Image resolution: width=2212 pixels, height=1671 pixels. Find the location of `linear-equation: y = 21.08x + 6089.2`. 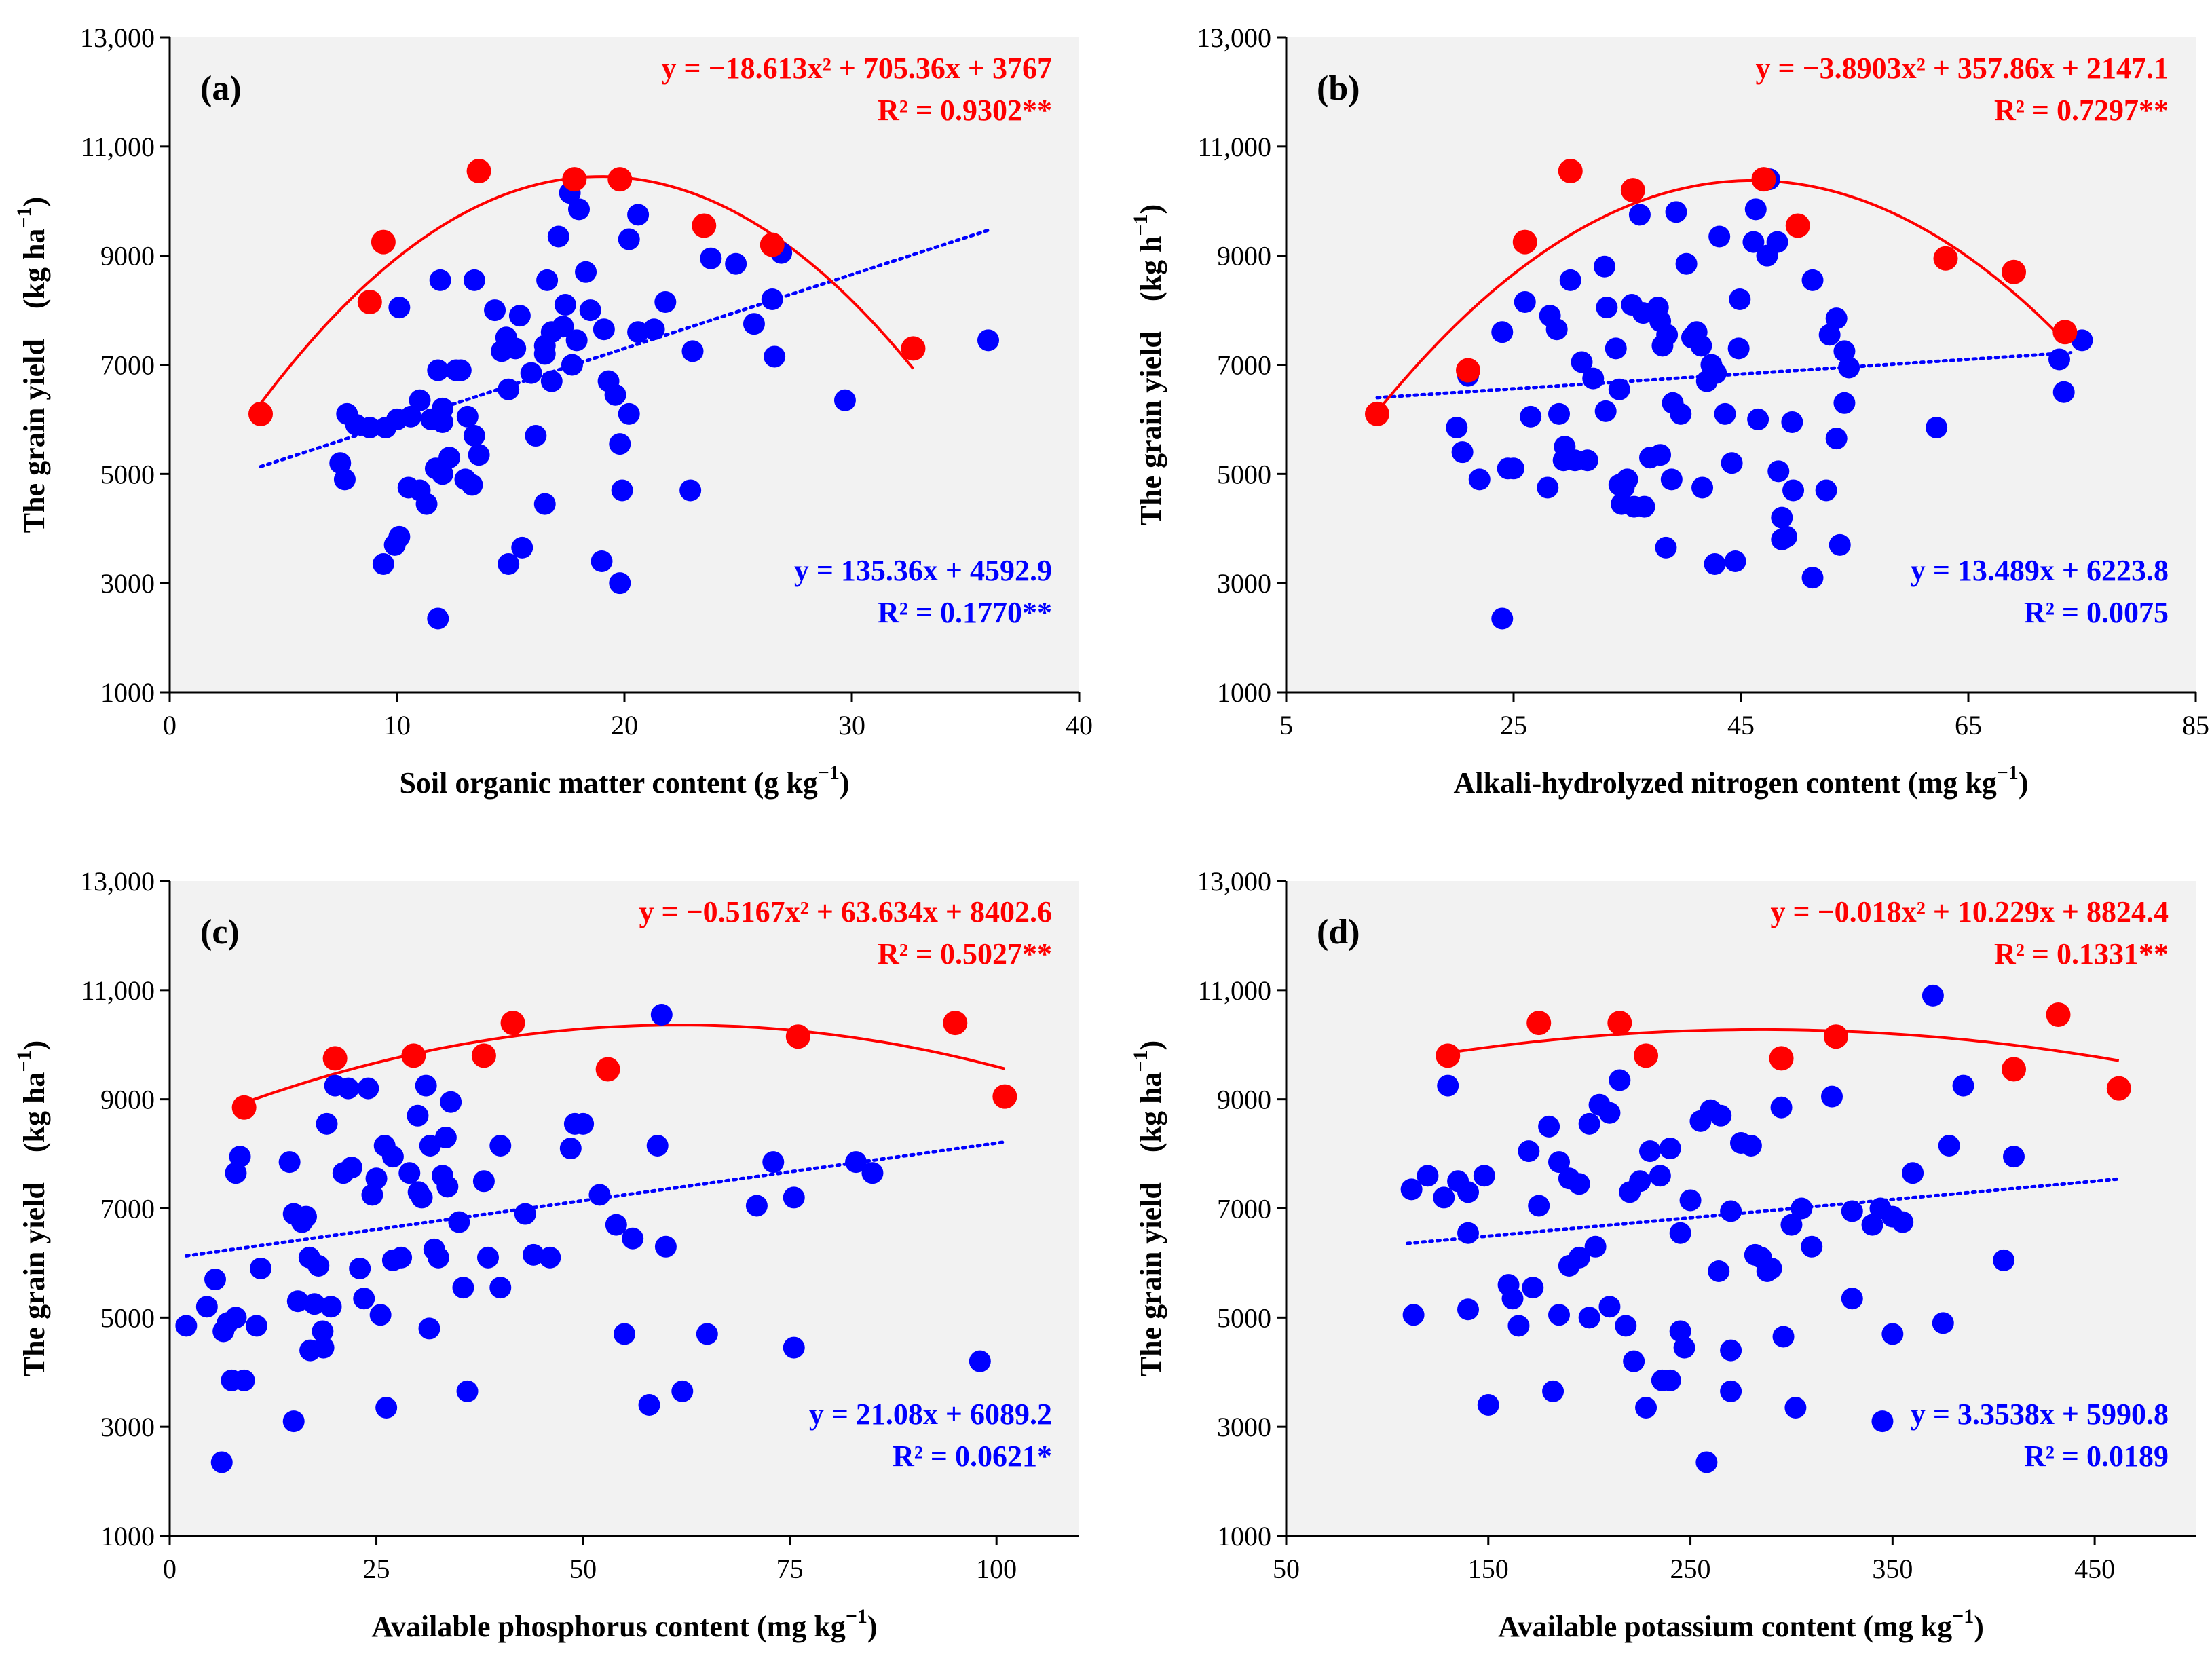

linear-equation: y = 21.08x + 6089.2 is located at coordinates (930, 1414).